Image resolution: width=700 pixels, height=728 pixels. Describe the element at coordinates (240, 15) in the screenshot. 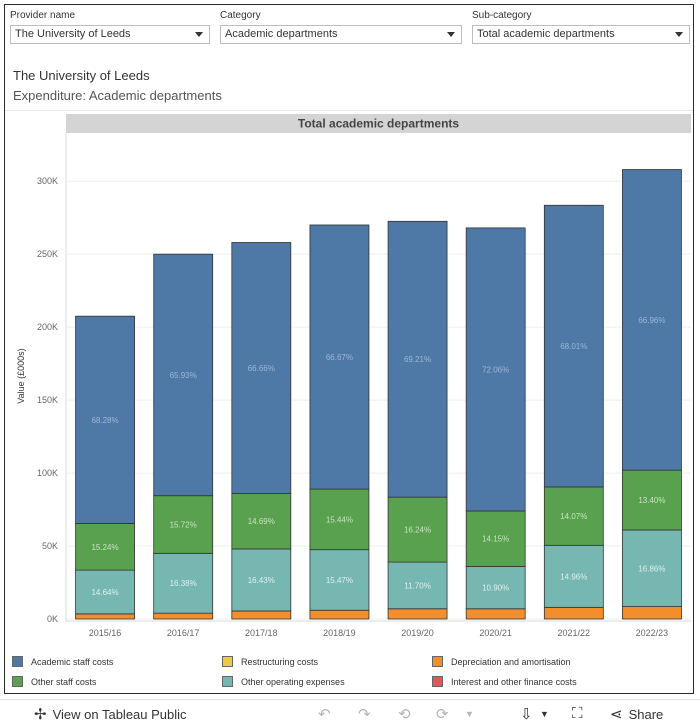

I see `category-filter-label: Category` at that location.